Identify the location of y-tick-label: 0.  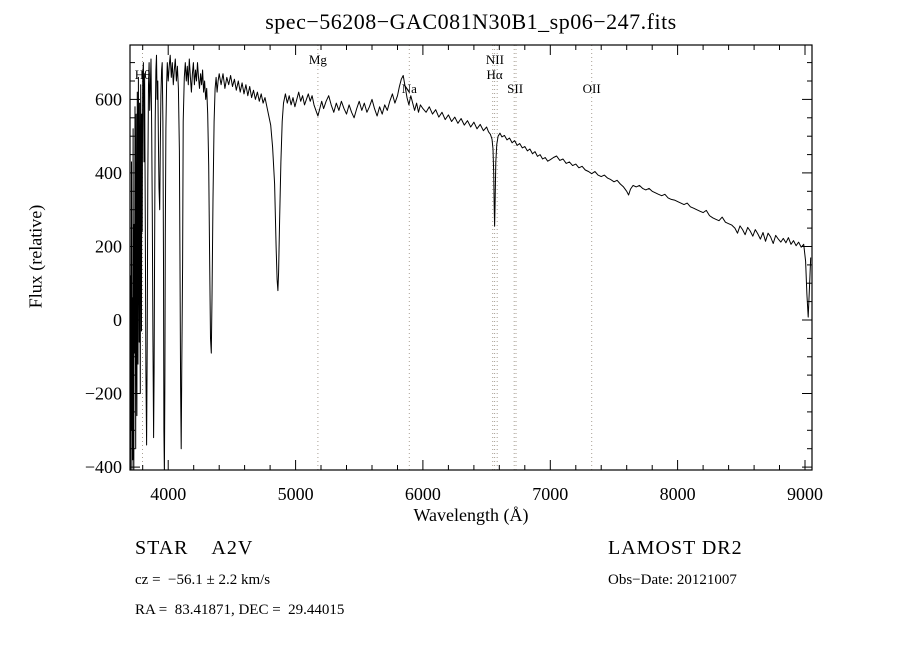
(117, 320).